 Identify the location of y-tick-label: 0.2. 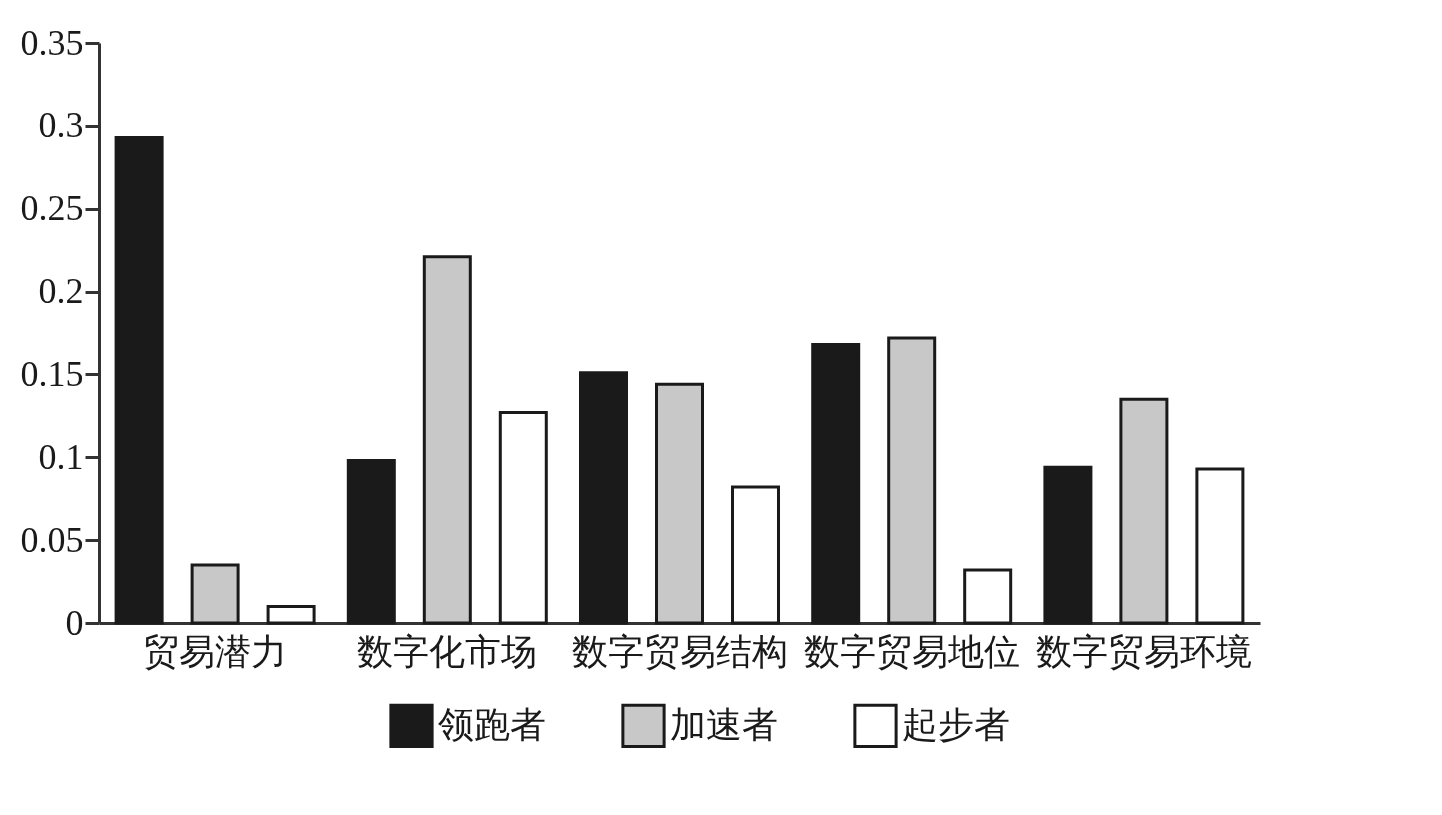
(61, 291).